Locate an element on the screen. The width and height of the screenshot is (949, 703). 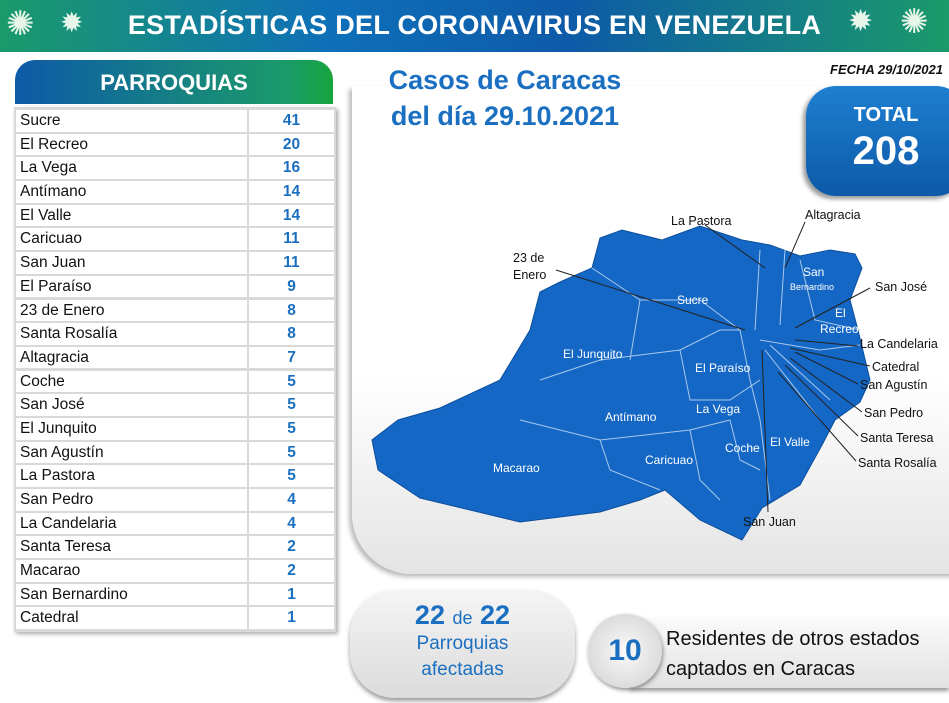
total-value: 208 is located at coordinates (886, 151).